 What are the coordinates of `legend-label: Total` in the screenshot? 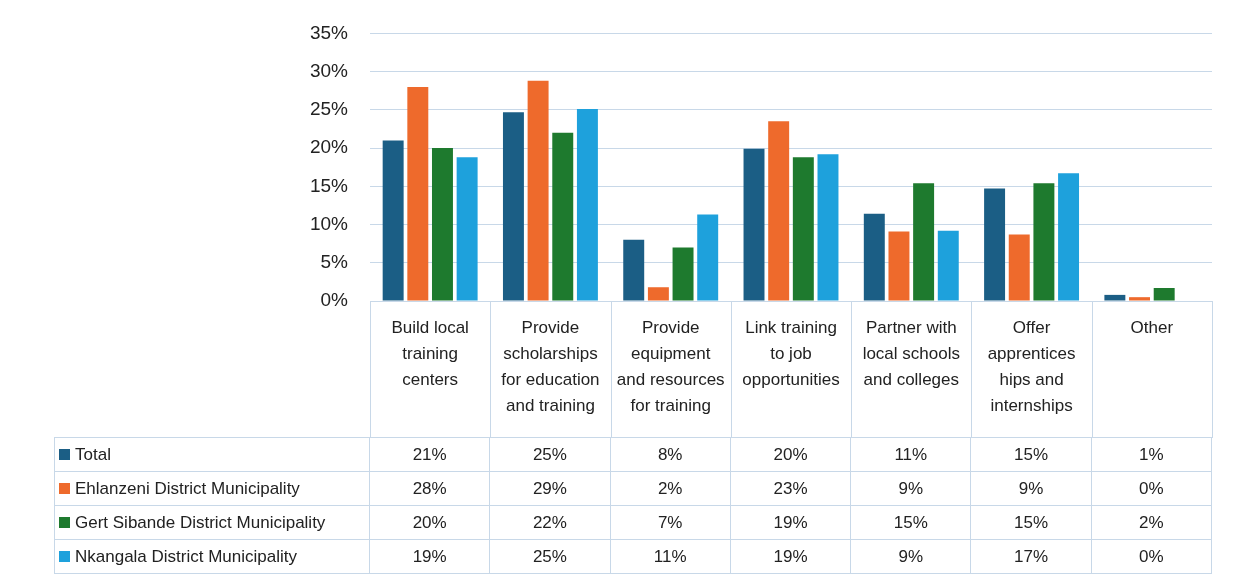 It's located at (212, 454).